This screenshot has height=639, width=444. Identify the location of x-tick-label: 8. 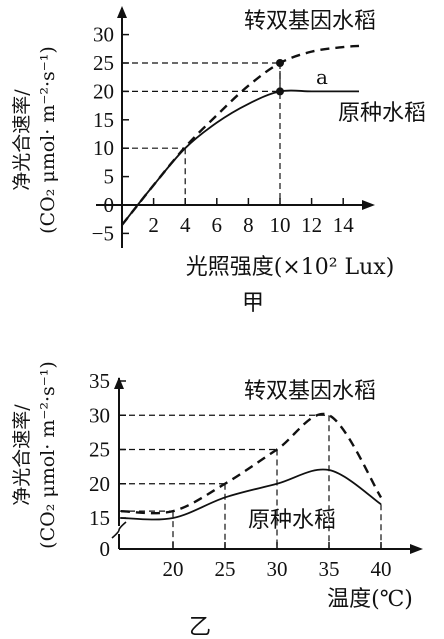
(248, 225).